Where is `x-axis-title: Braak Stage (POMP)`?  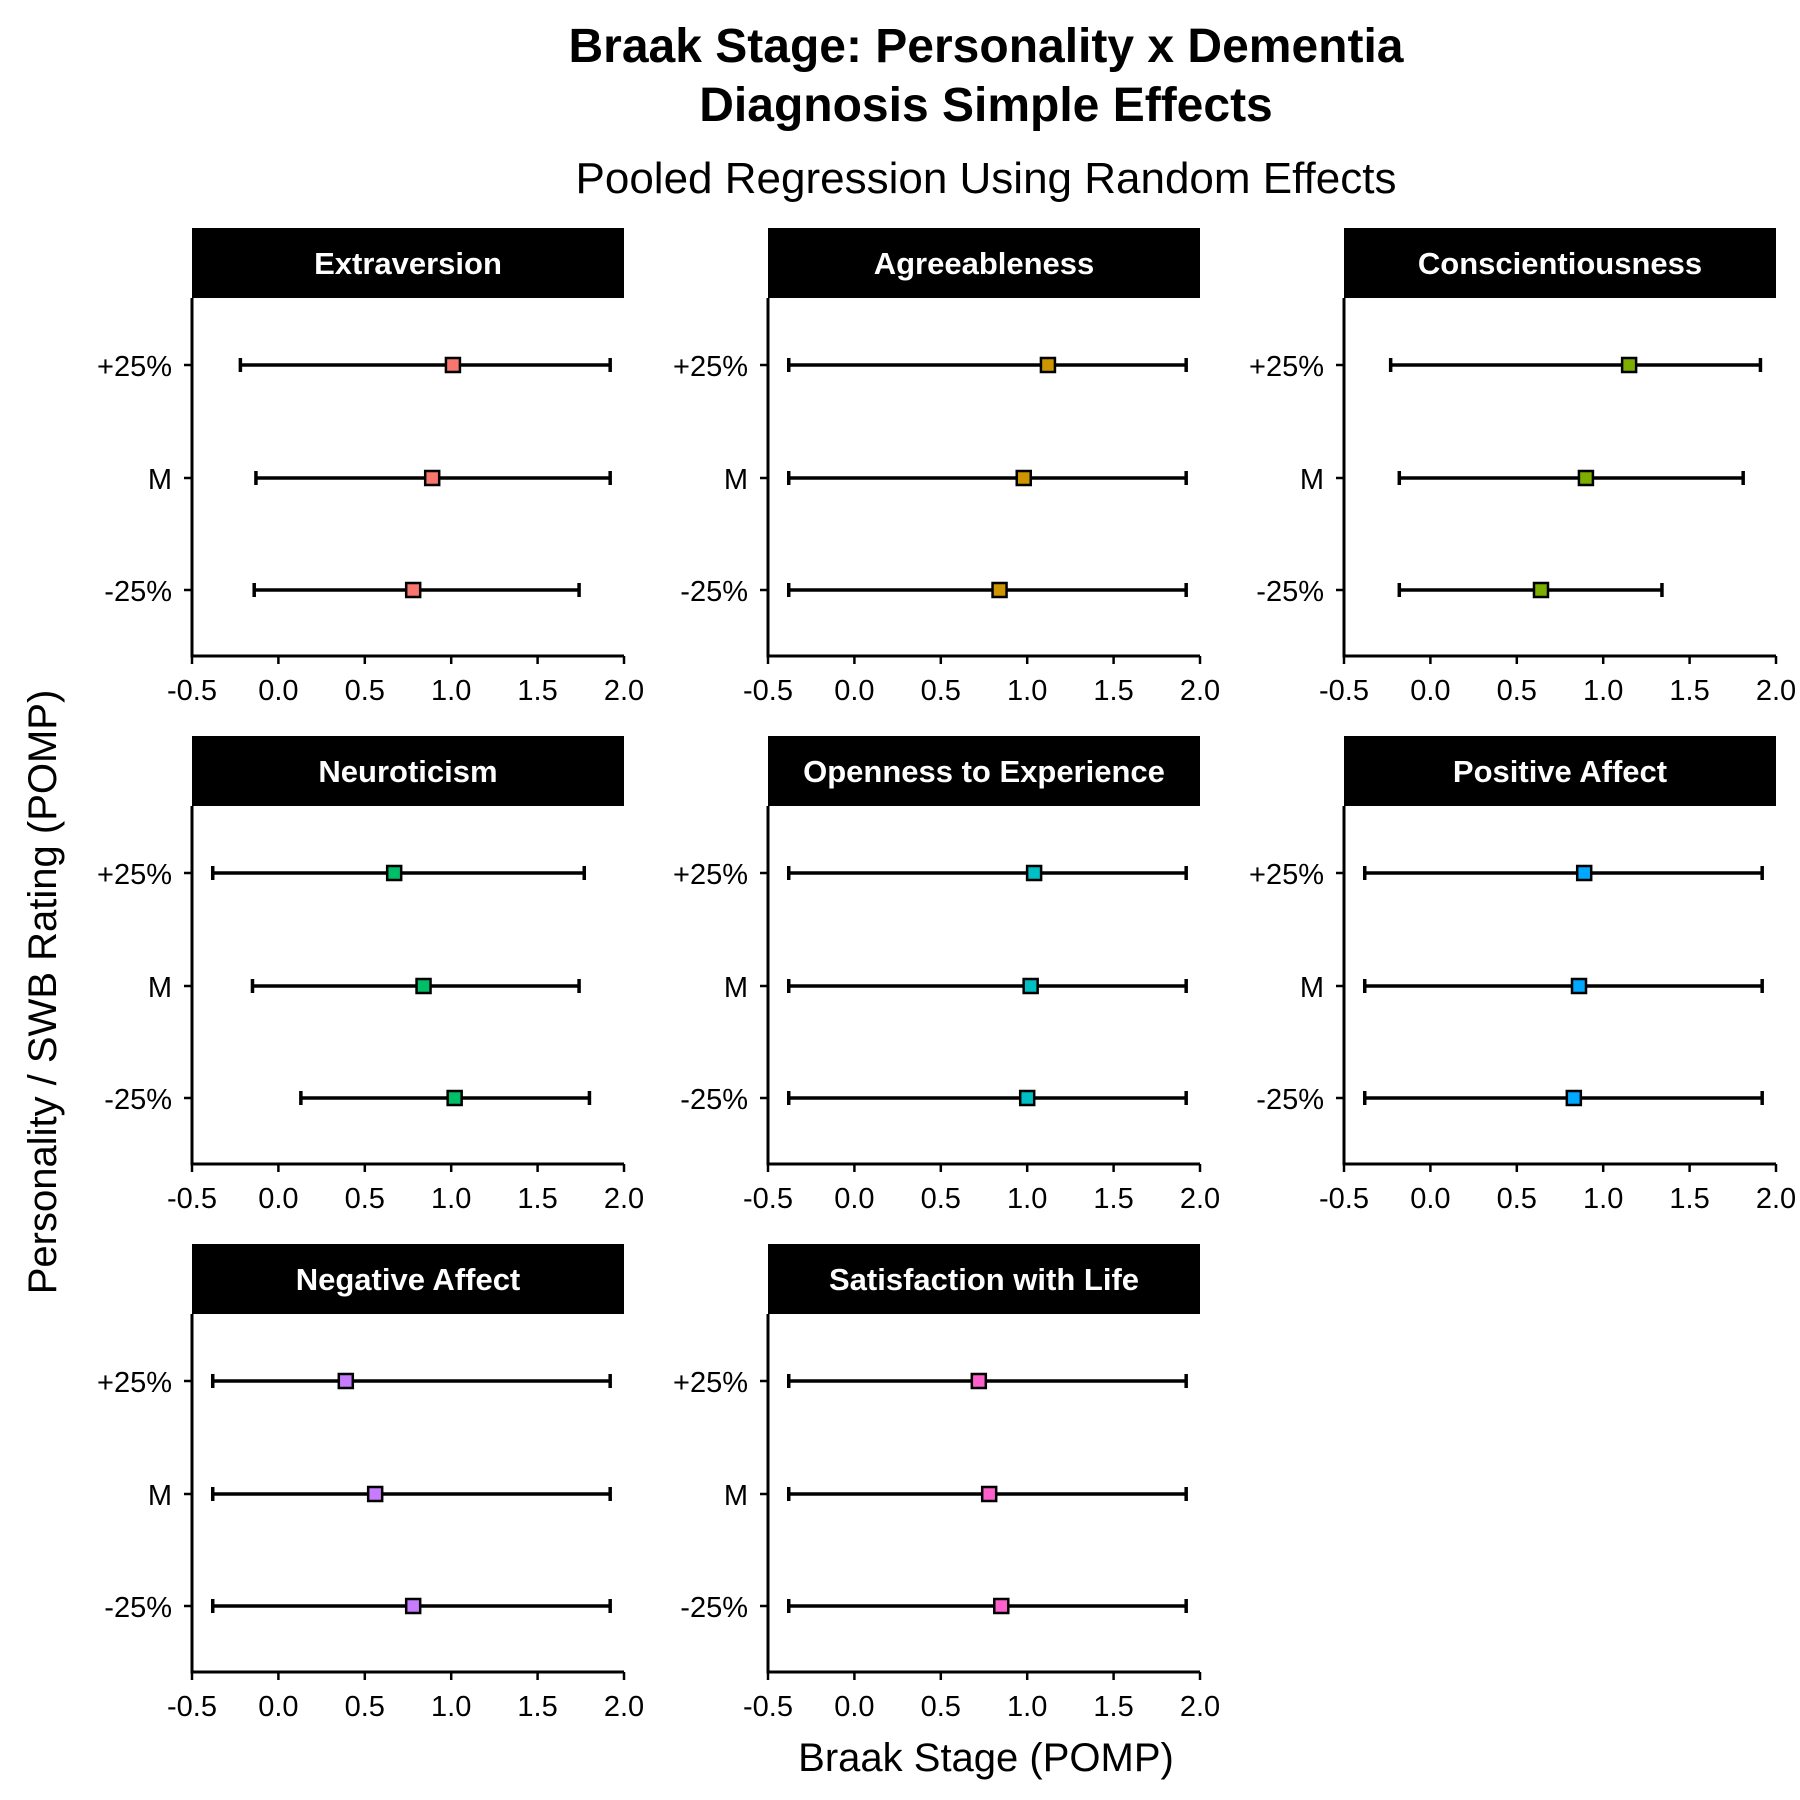
x-axis-title: Braak Stage (POMP) is located at coordinates (986, 1758).